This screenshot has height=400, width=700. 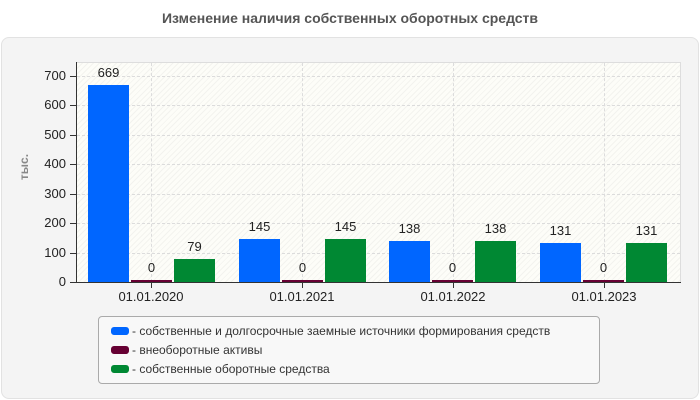 What do you see at coordinates (231, 369) in the screenshot?
I see `legend-label: - собственные оборотные средства` at bounding box center [231, 369].